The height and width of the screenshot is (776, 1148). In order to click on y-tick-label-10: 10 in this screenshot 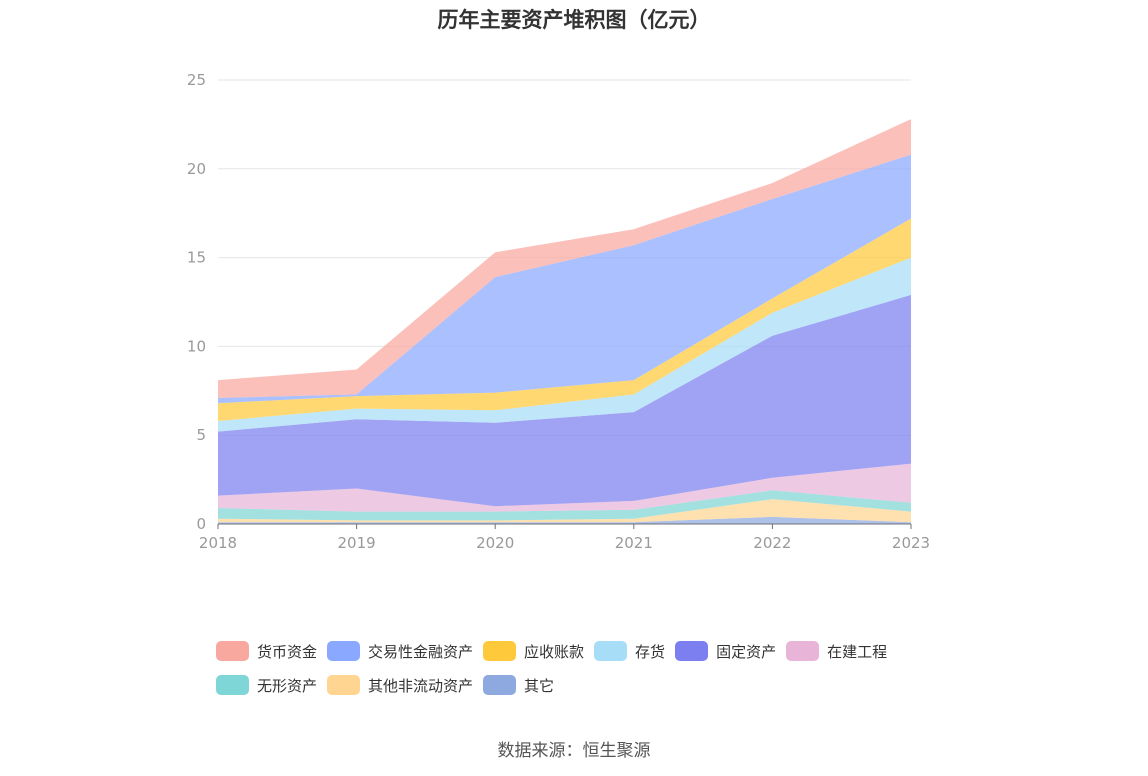, I will do `click(196, 346)`.